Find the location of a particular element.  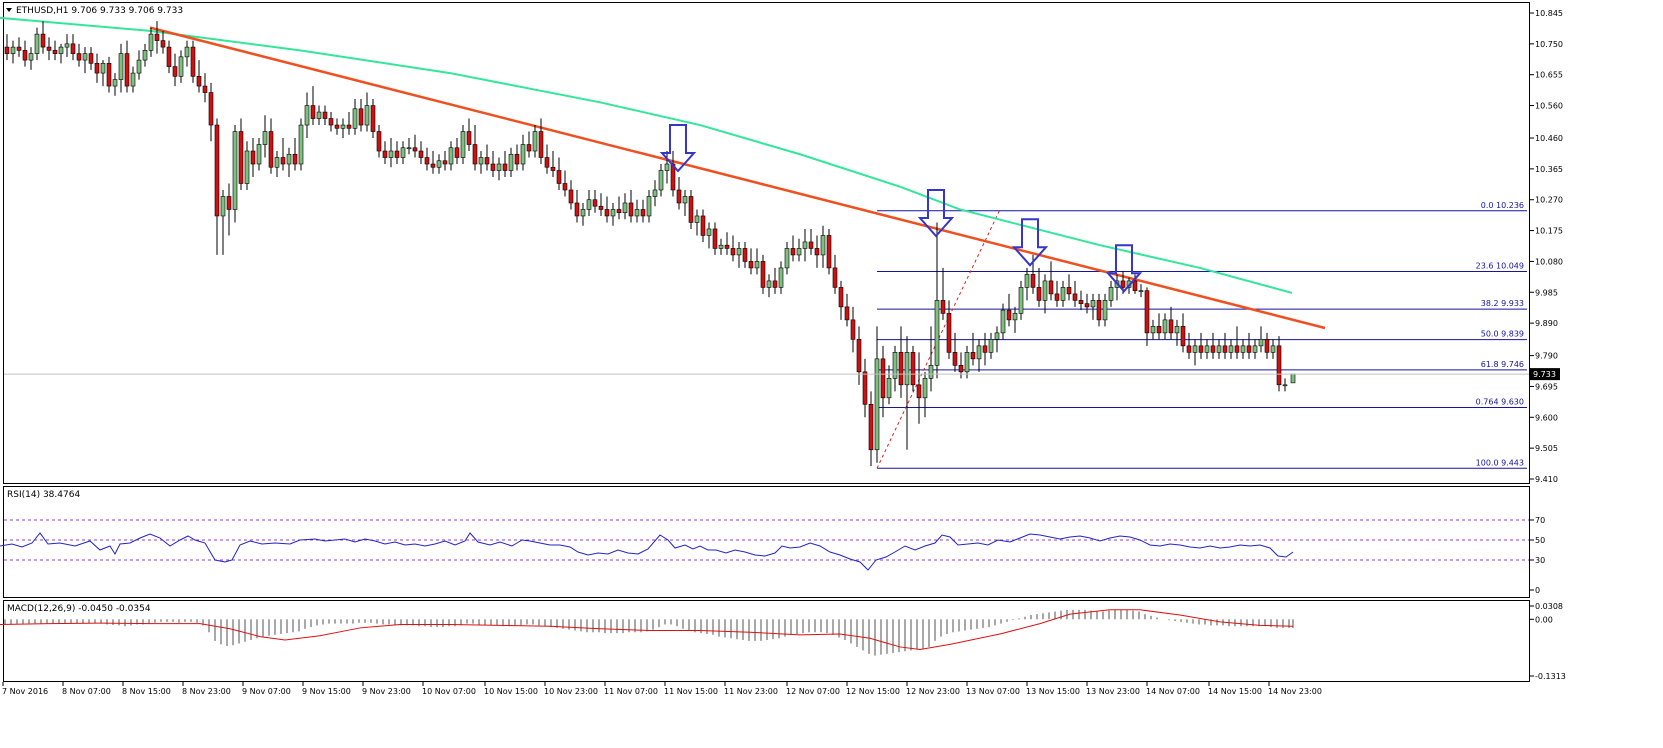

time-tick-label: 11 Nov 23:00 is located at coordinates (751, 691).